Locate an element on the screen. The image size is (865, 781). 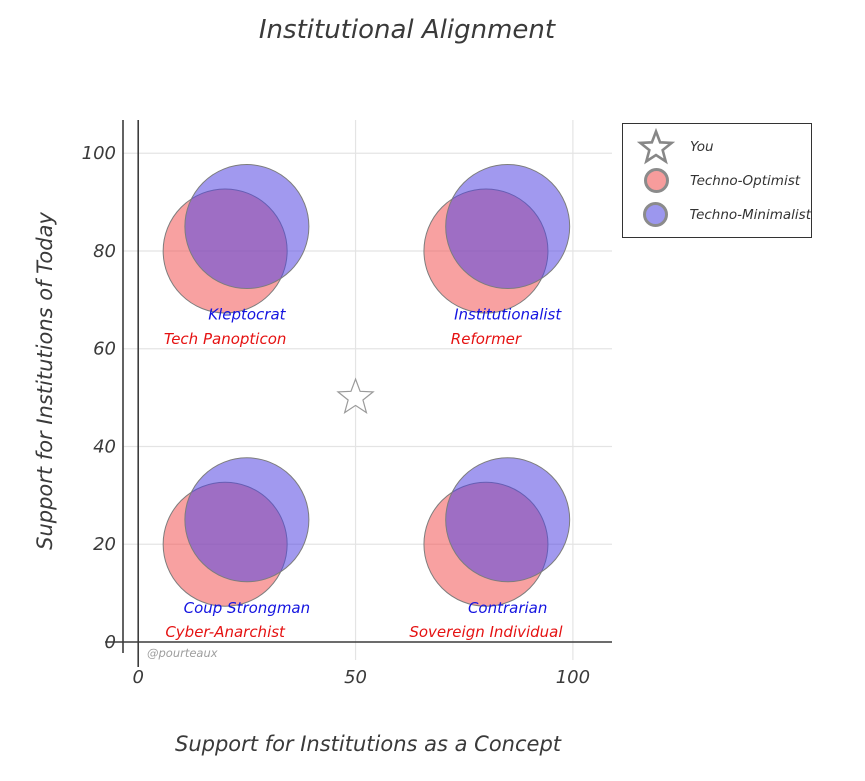
legend-marker-techno-minimalist is located at coordinates (656, 214).